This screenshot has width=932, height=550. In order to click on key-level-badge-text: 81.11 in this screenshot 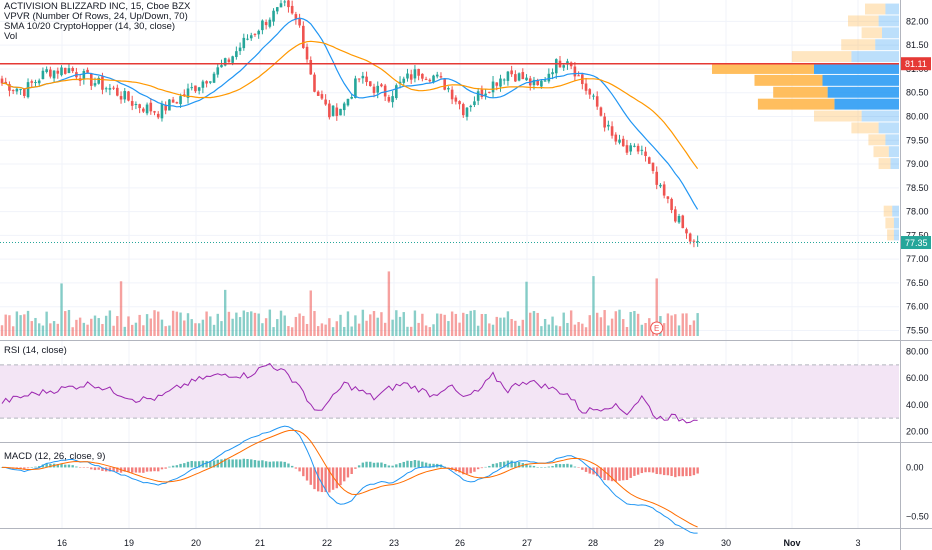, I will do `click(916, 64)`.